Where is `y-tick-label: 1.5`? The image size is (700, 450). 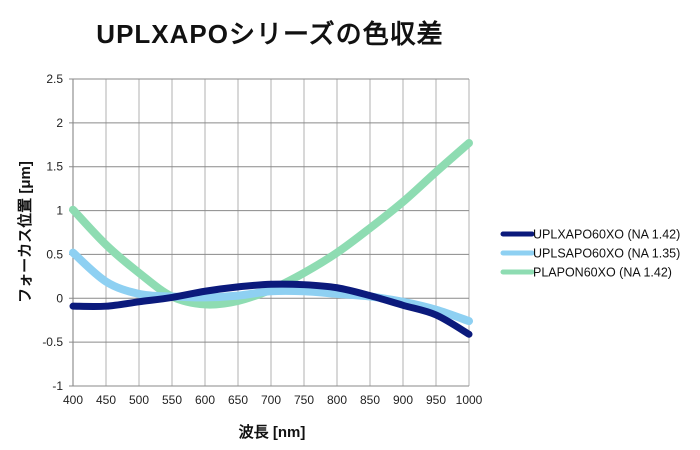
y-tick-label: 1.5 is located at coordinates (54, 167).